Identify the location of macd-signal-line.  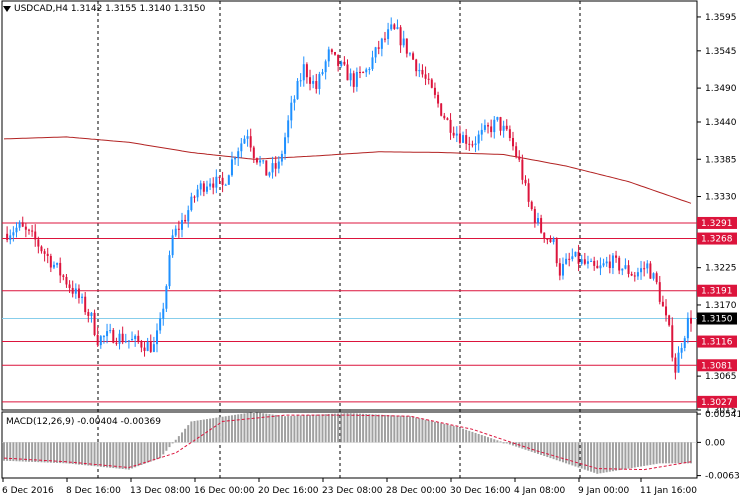
(347, 442).